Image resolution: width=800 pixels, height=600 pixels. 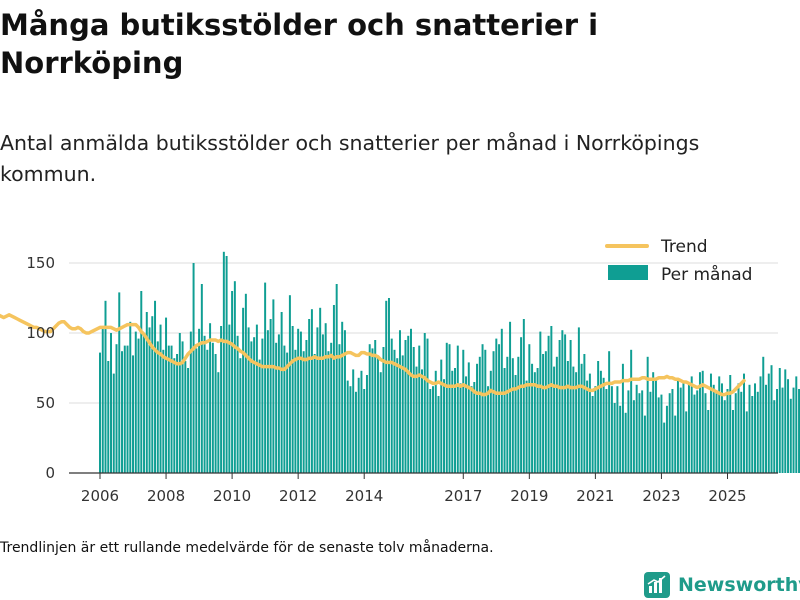 I want to click on legend-bar-label: Per månad, so click(x=706, y=274).